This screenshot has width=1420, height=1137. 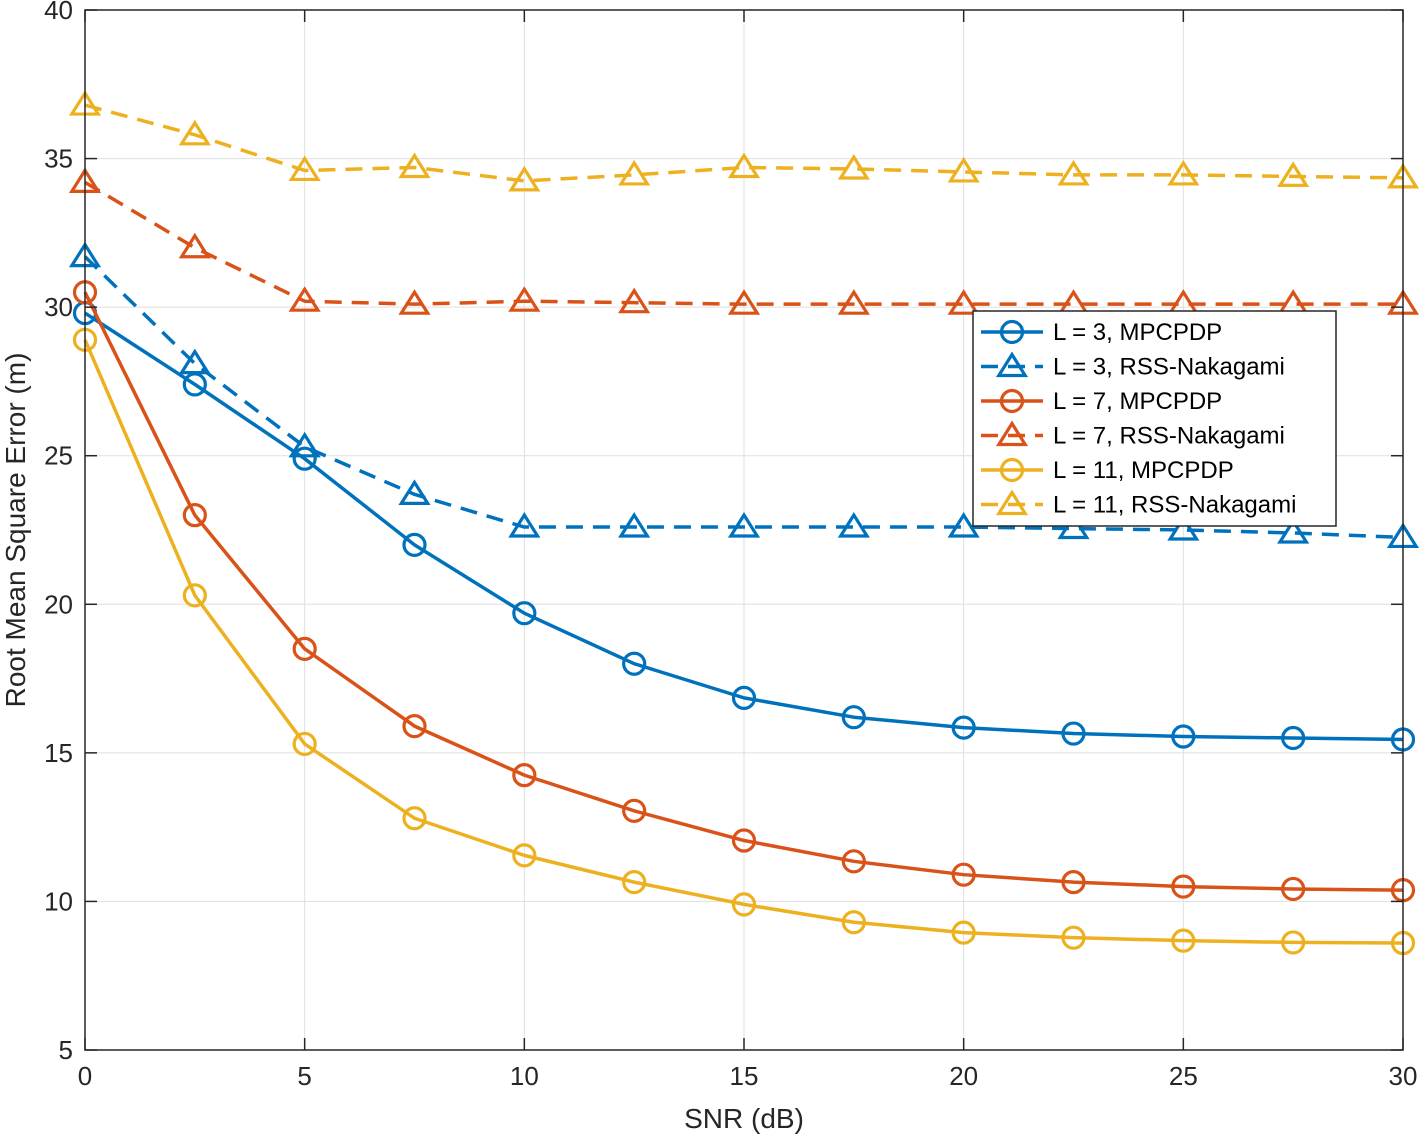 I want to click on y-axis-label: Root Mean Square Error (m), so click(x=15, y=530).